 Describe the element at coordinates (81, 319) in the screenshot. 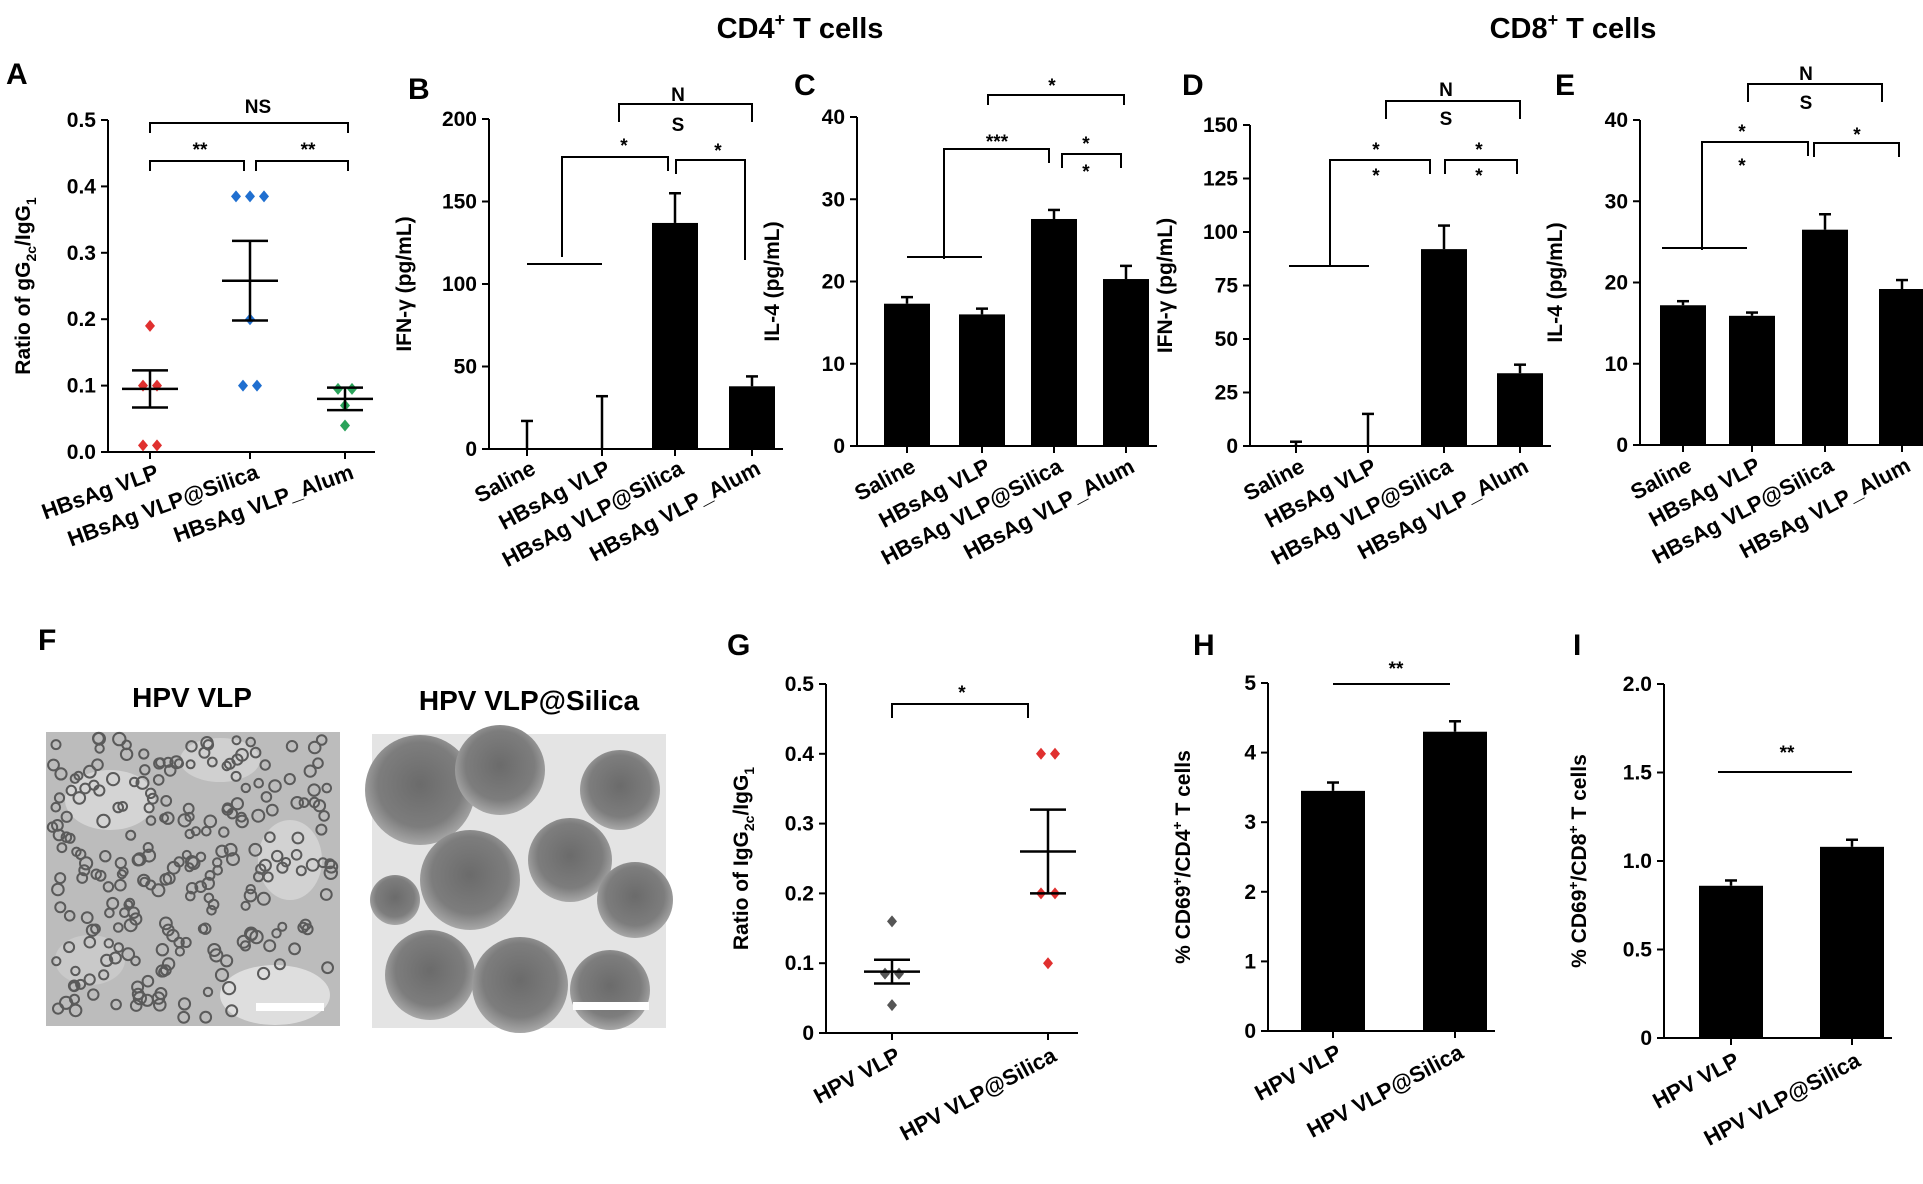

I see `y-tick-label: 0.2` at that location.